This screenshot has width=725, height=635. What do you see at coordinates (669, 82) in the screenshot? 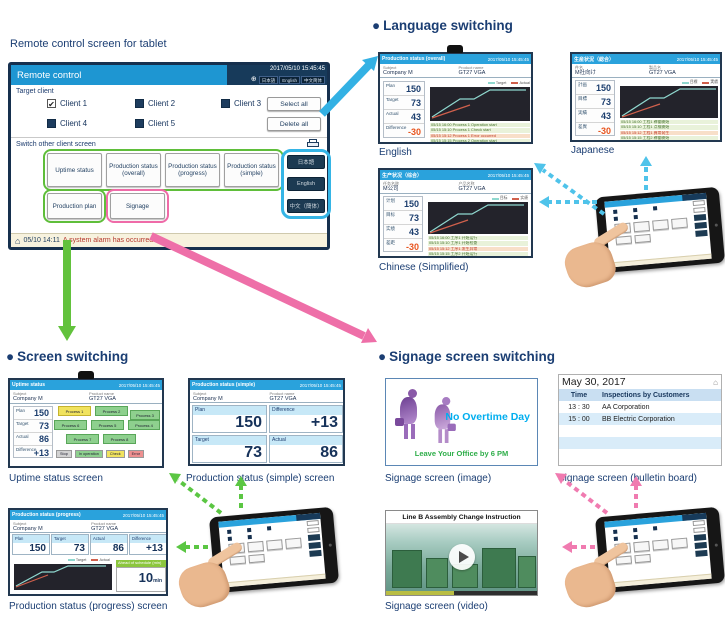
I see `chart-legend: 目標 実績` at bounding box center [669, 82].